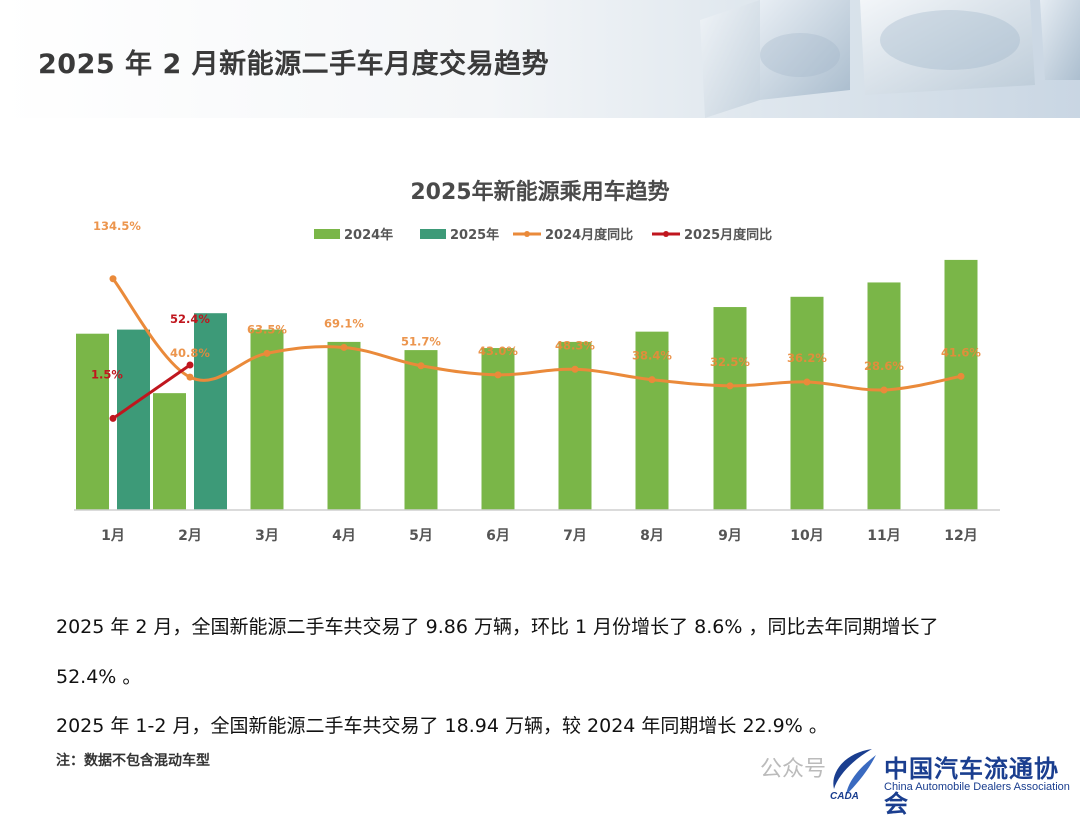  What do you see at coordinates (474, 235) in the screenshot?
I see `legend-label: 2025年` at bounding box center [474, 235].